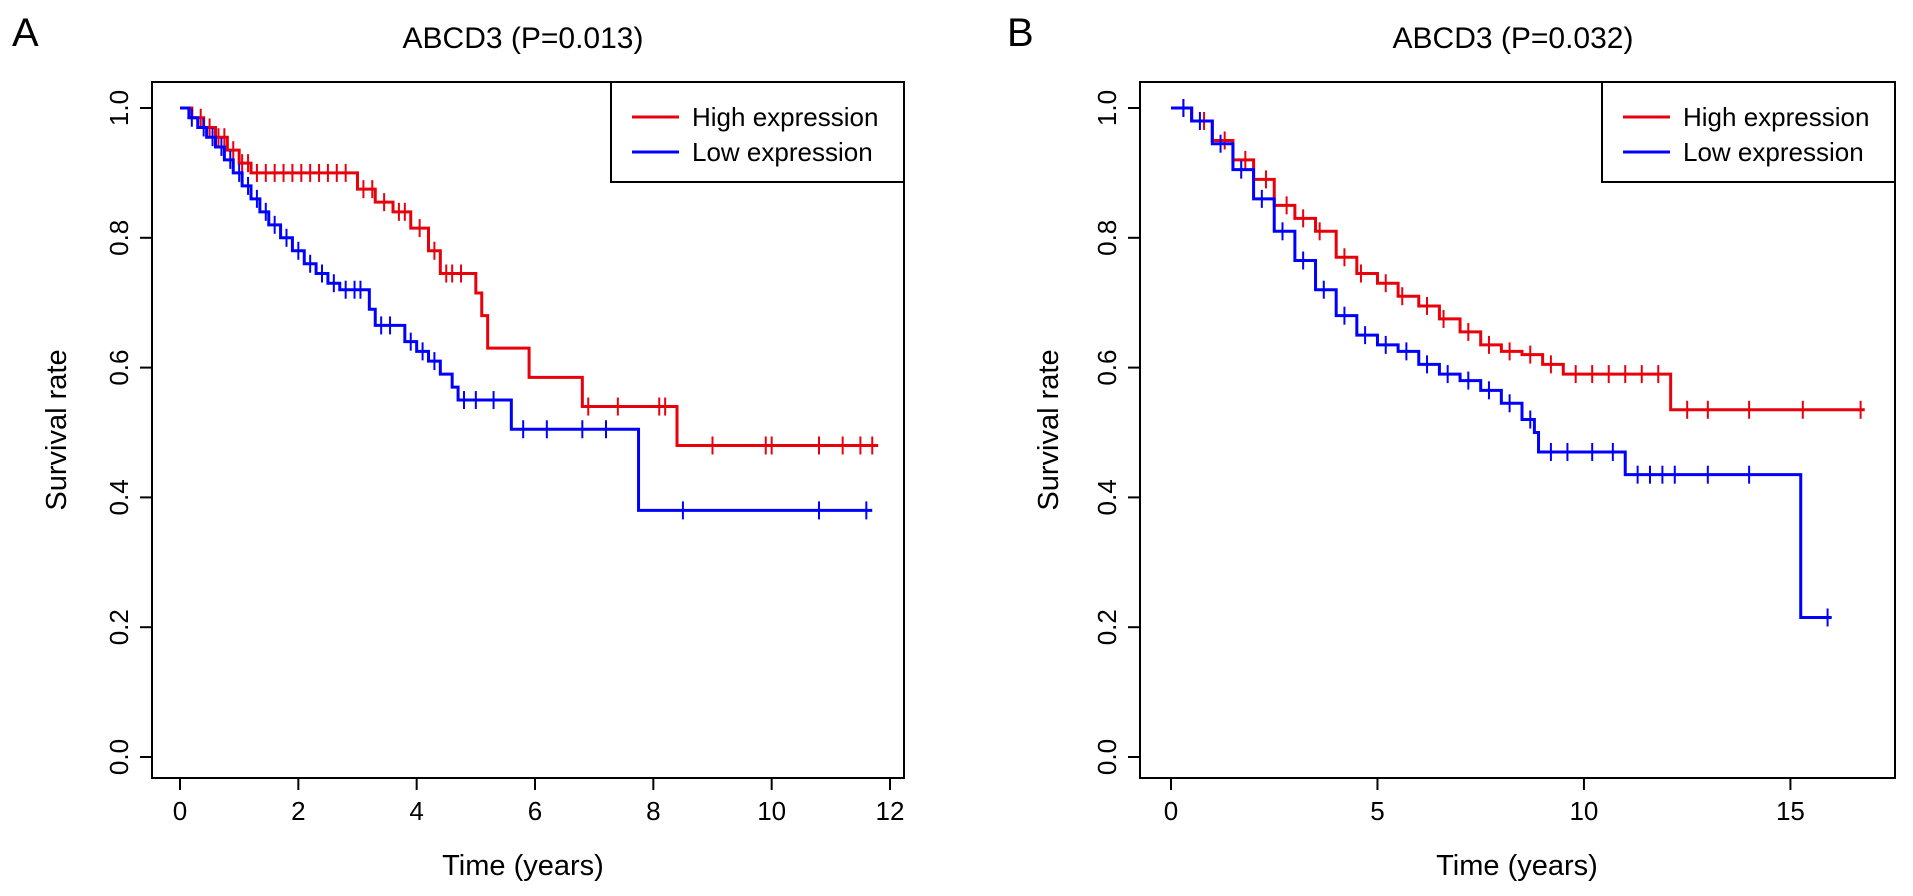 This screenshot has height=896, width=1913. What do you see at coordinates (653, 811) in the screenshot?
I see `x-tick-label: 8` at bounding box center [653, 811].